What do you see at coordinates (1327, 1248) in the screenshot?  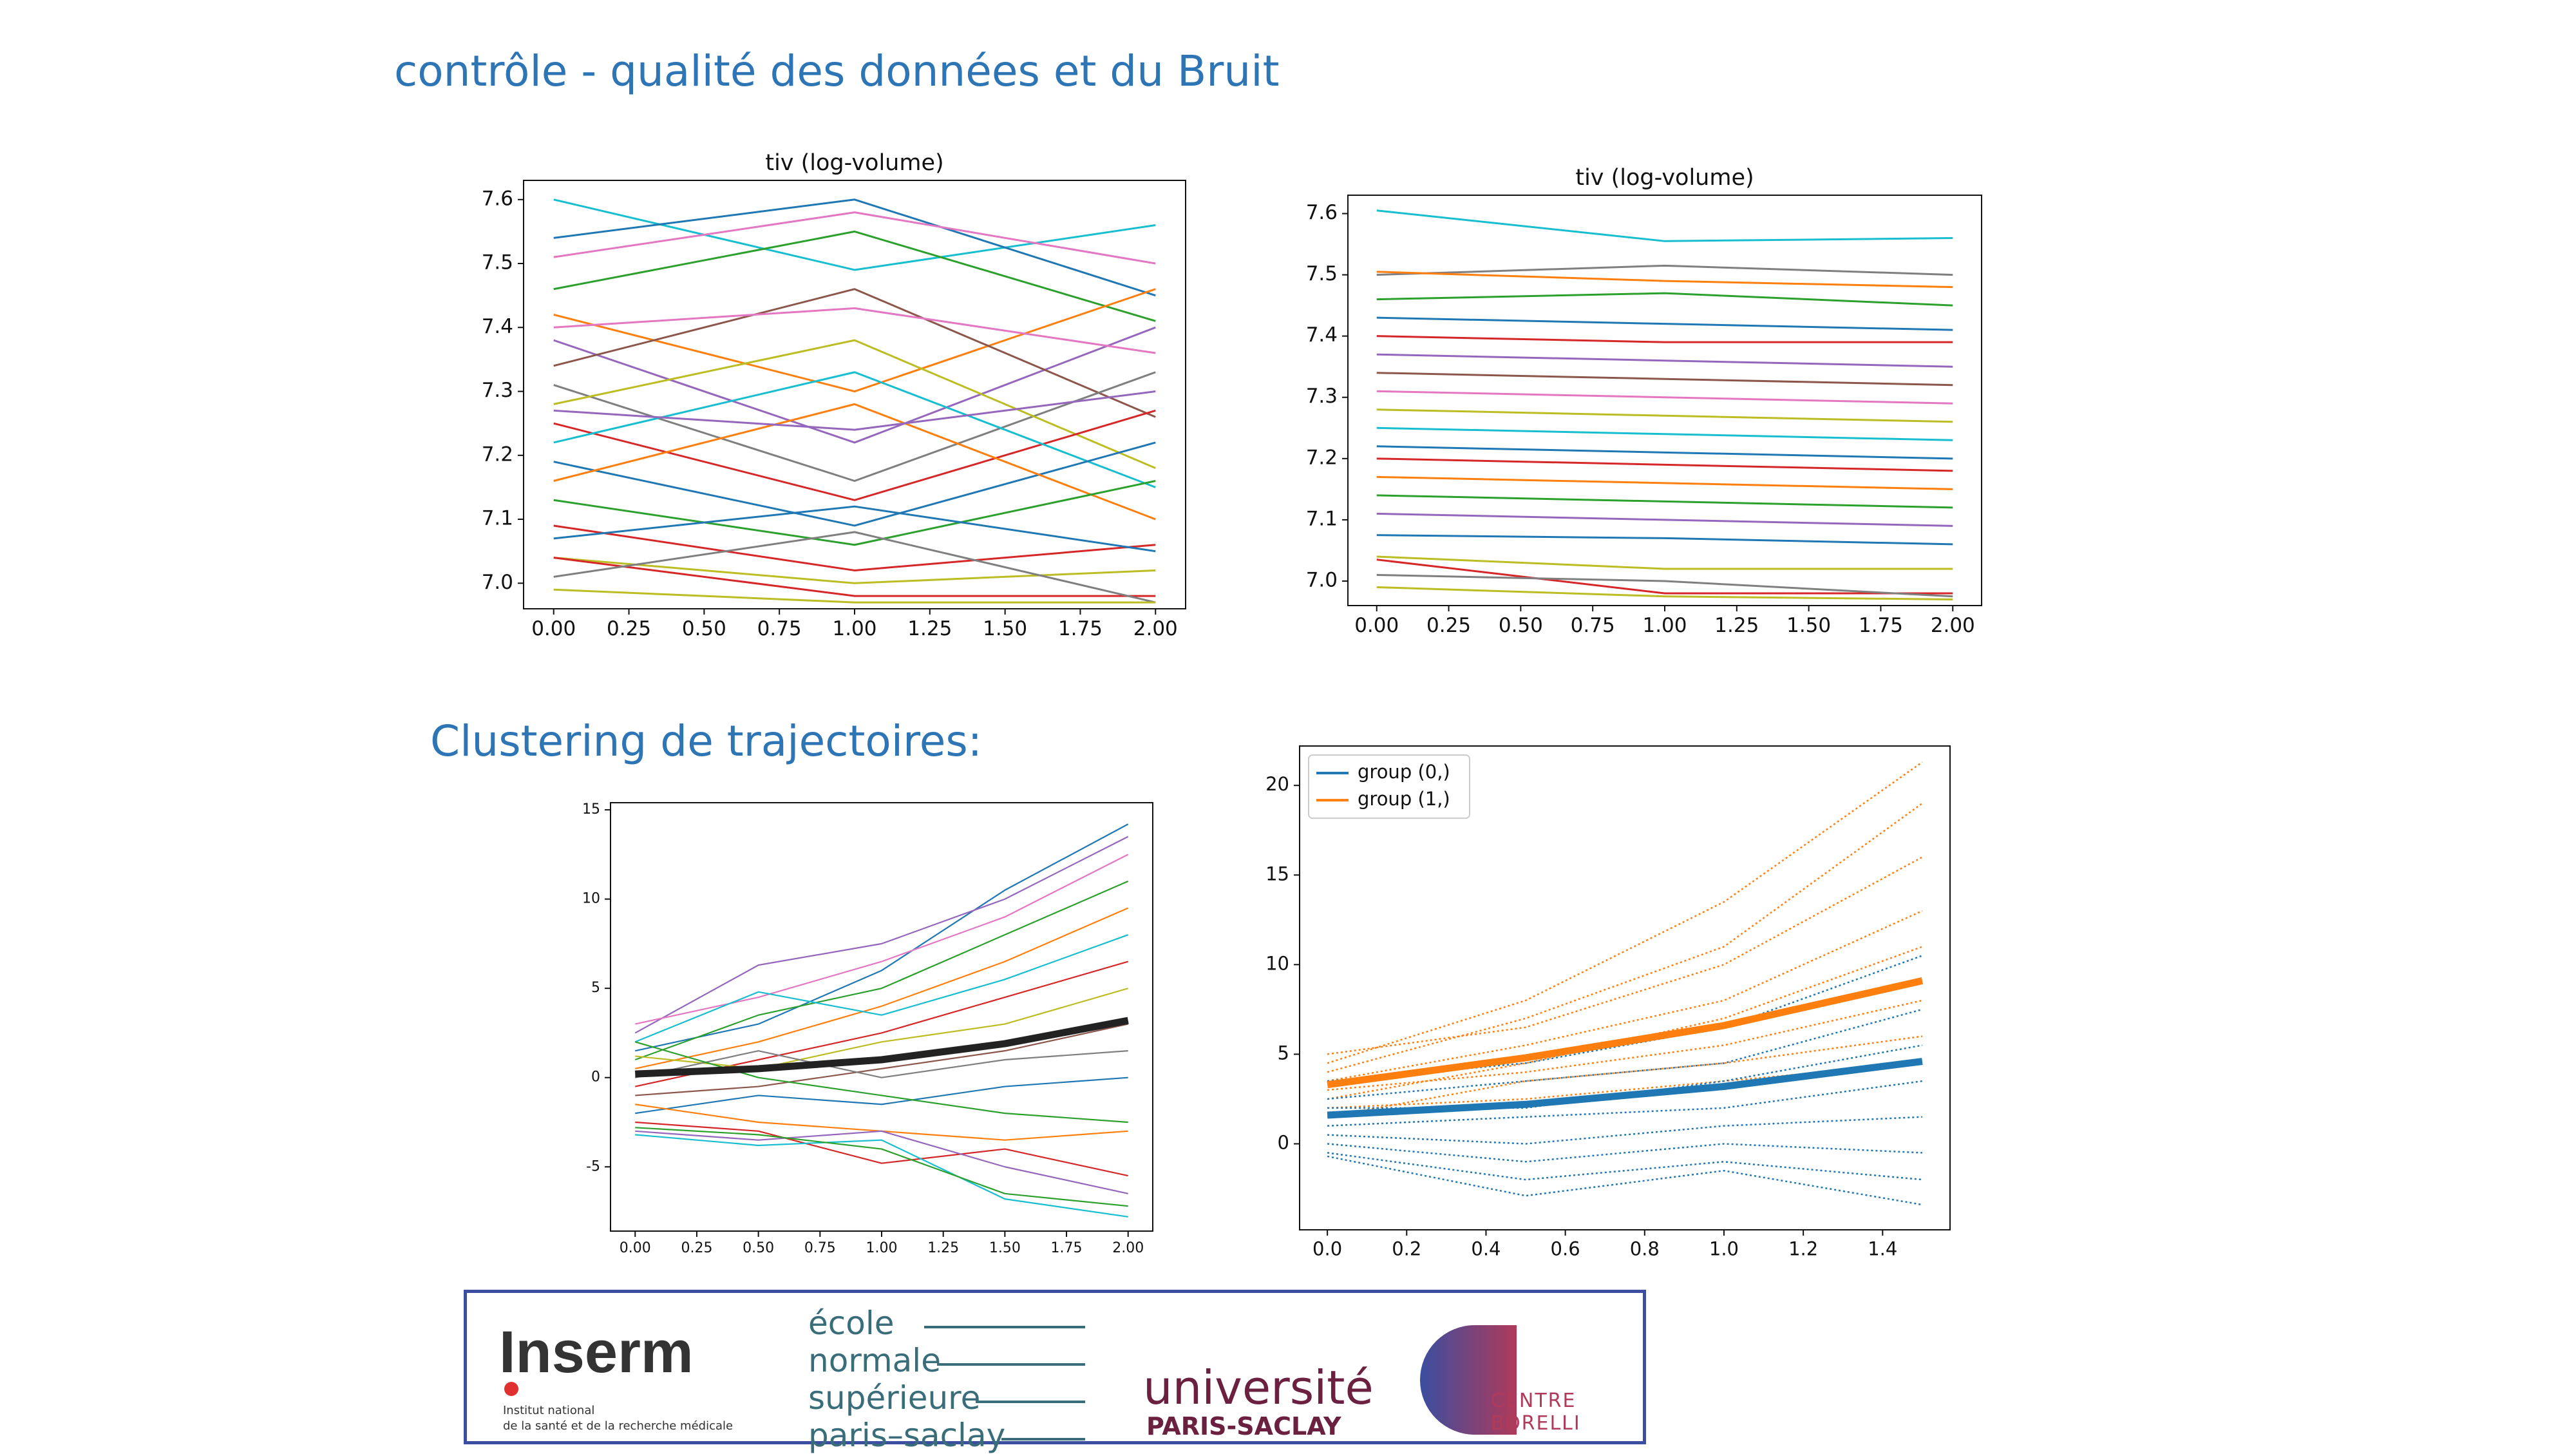 I see `x-tick-label: 0.0` at bounding box center [1327, 1248].